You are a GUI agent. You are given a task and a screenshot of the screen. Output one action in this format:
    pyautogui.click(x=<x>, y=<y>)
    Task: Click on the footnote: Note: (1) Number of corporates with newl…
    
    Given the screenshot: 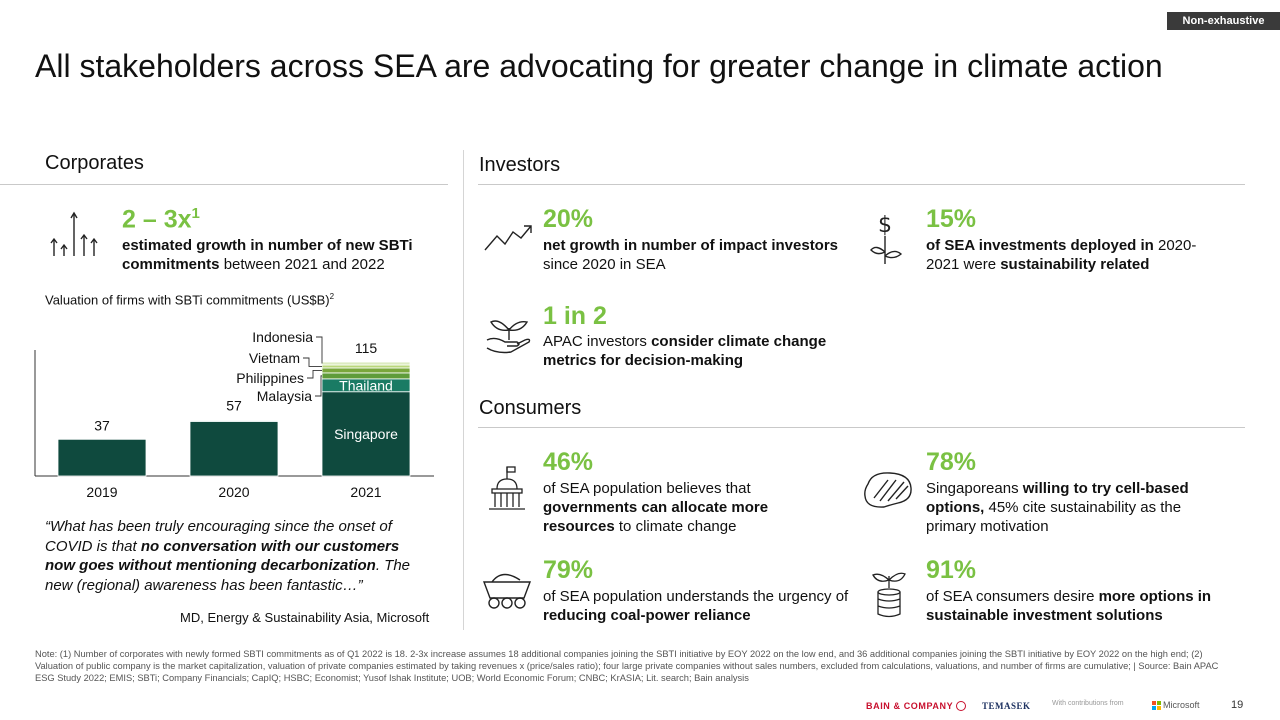 What is the action you would take?
    pyautogui.click(x=627, y=666)
    